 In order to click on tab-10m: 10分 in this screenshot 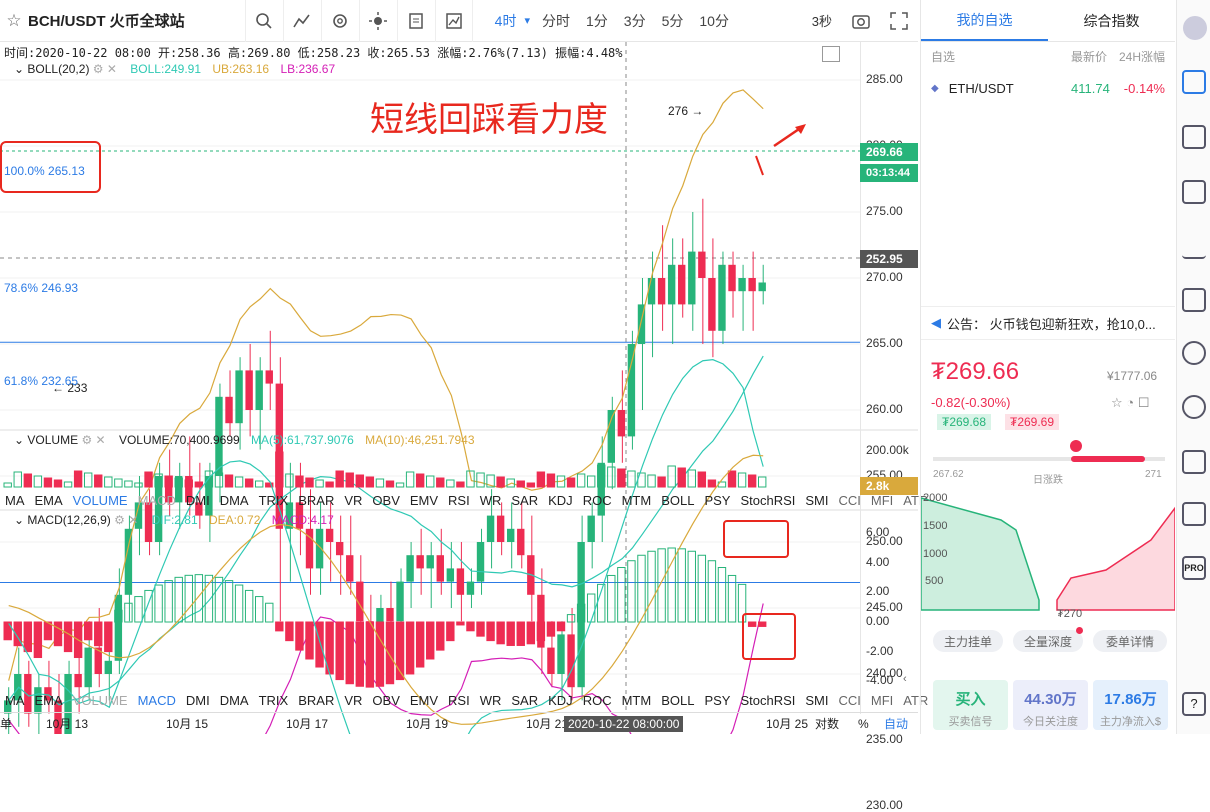, I will do `click(714, 20)`.